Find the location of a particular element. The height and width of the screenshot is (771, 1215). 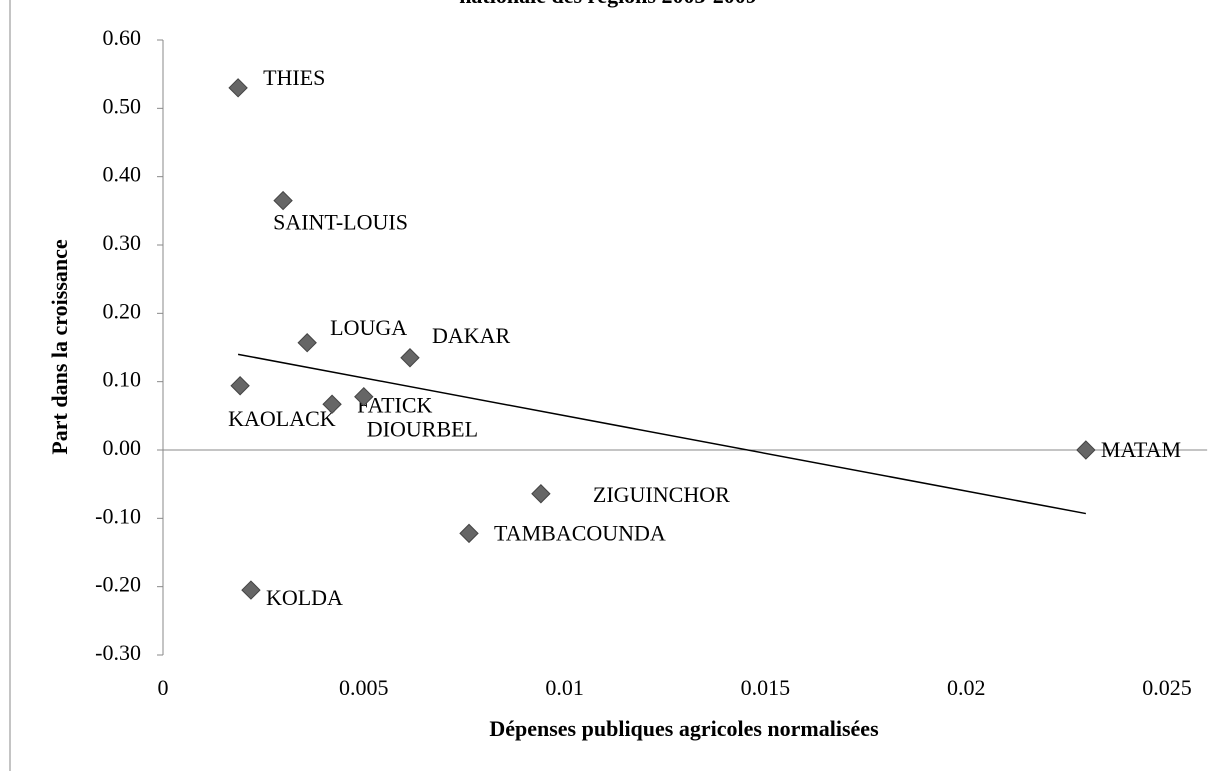

x-axis-title: Dépenses publiques agricoles normalisées is located at coordinates (684, 728).